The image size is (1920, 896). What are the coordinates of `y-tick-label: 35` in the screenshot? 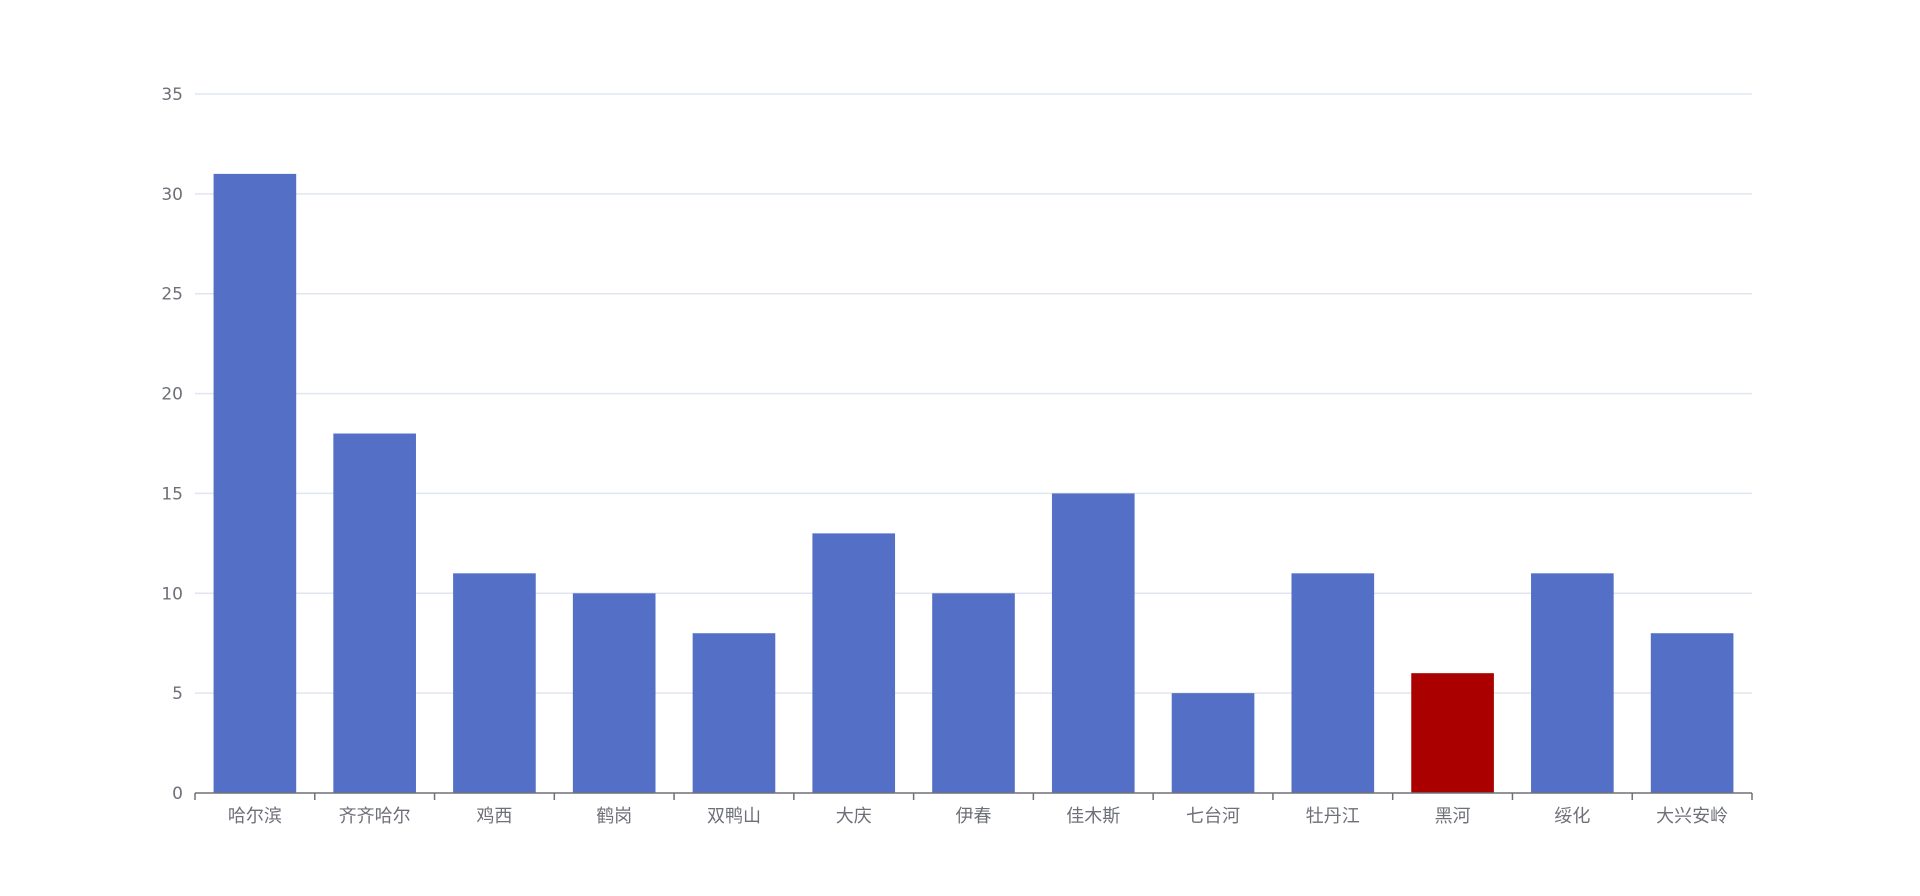 It's located at (172, 95).